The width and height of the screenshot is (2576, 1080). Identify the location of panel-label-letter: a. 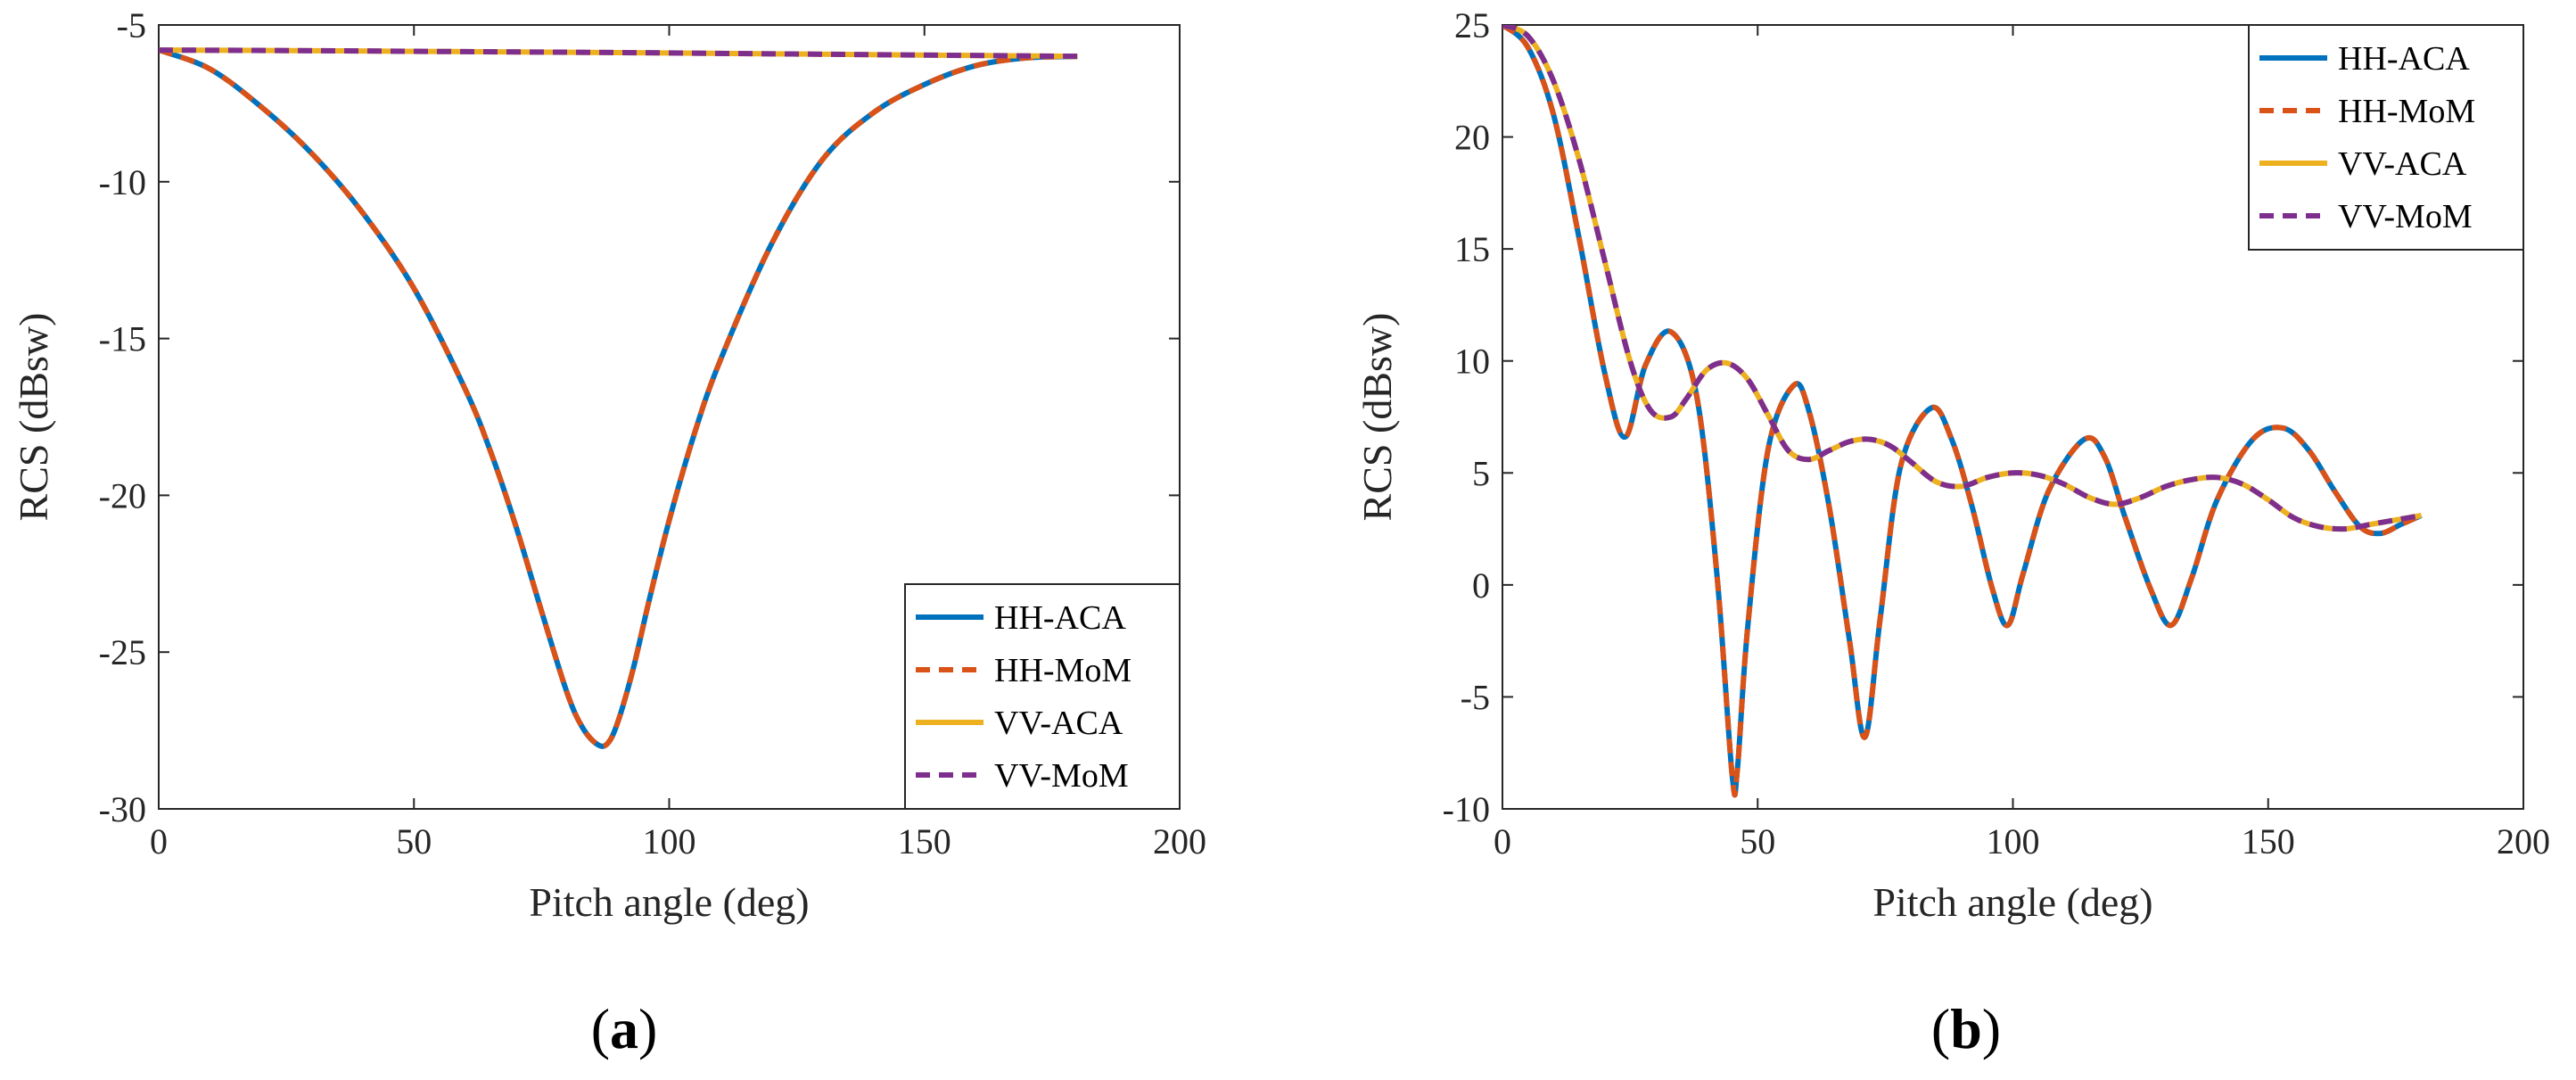
(624, 1028).